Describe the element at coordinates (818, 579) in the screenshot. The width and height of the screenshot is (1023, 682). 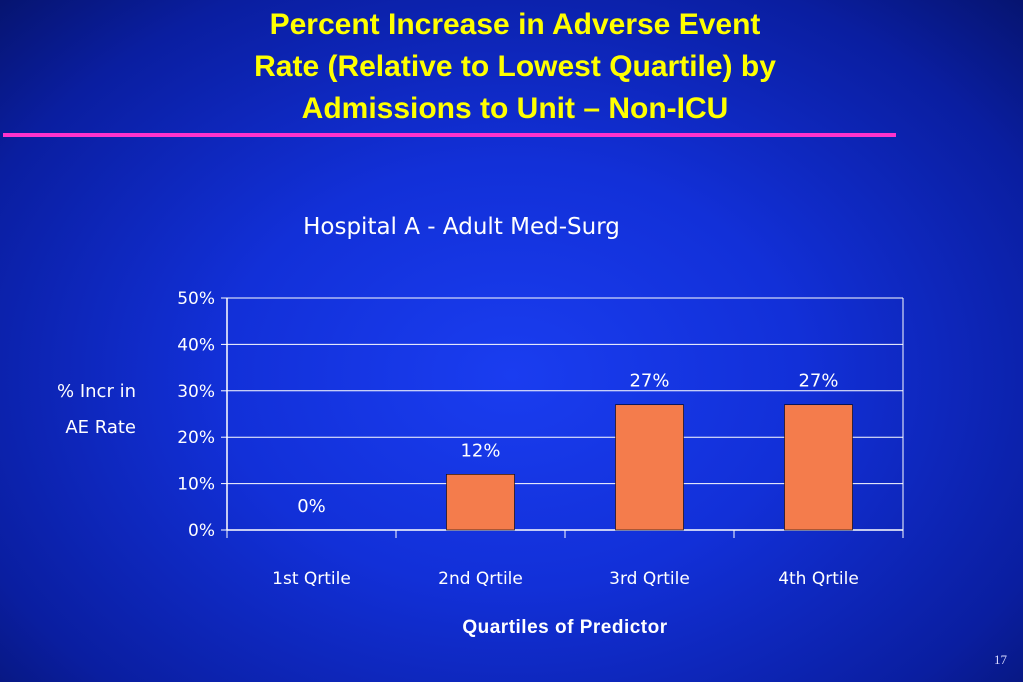
I see `x-category-label: 4th Qrtile` at that location.